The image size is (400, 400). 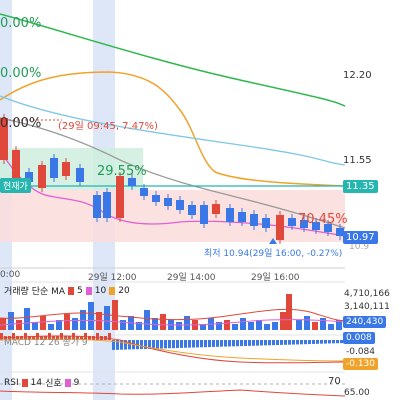 What do you see at coordinates (323, 219) in the screenshot?
I see `loss-percent: 70.45%` at bounding box center [323, 219].